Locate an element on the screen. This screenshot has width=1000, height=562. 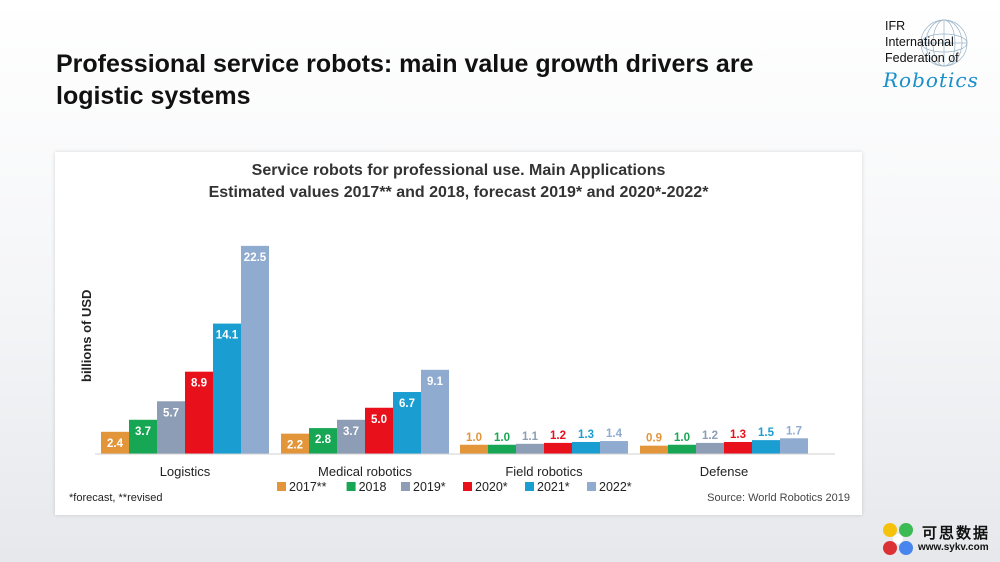
data-label-3-4: 1.5 is located at coordinates (766, 433).